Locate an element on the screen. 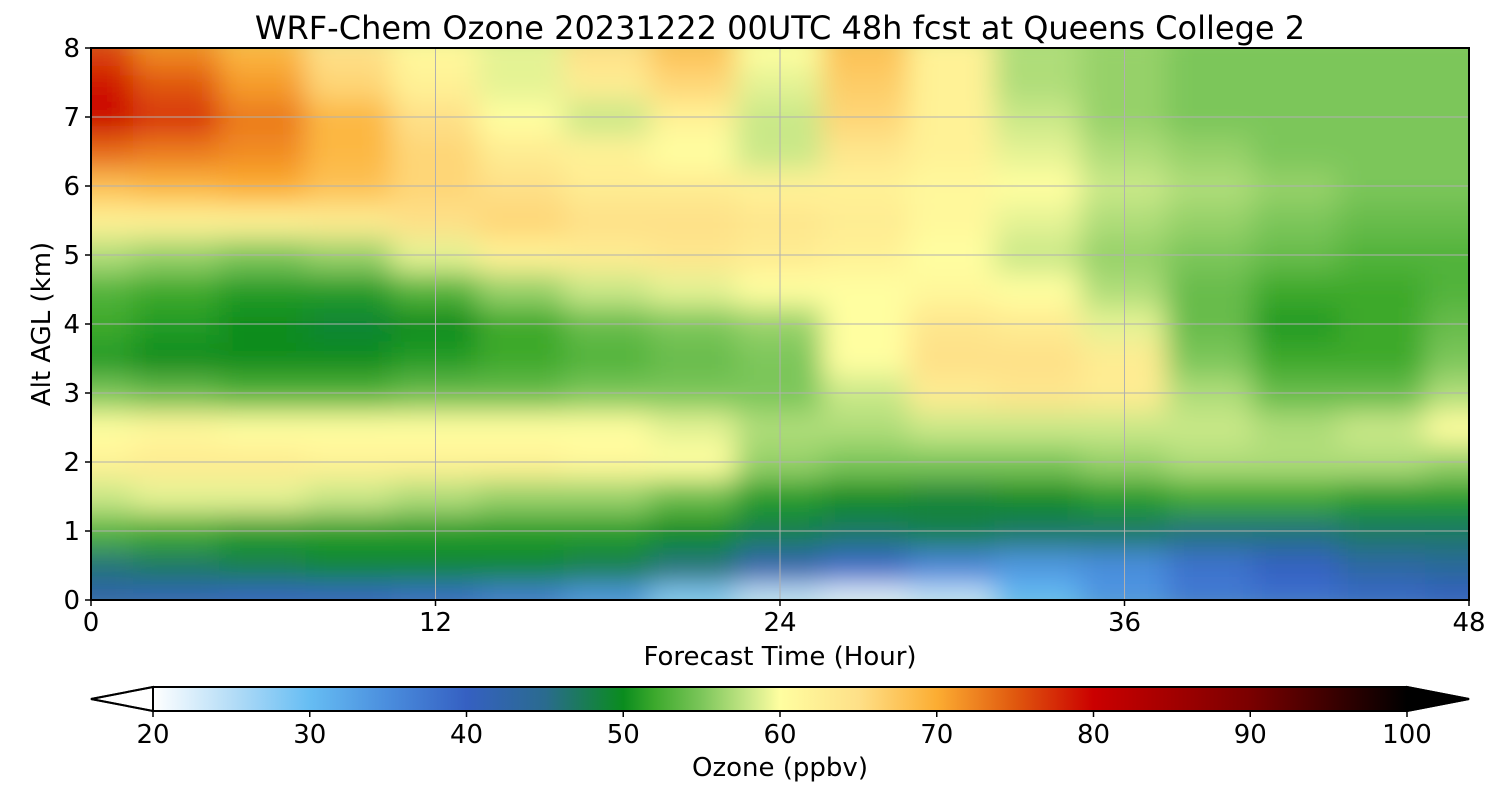  y-tick-label: 2 is located at coordinates (71, 463).